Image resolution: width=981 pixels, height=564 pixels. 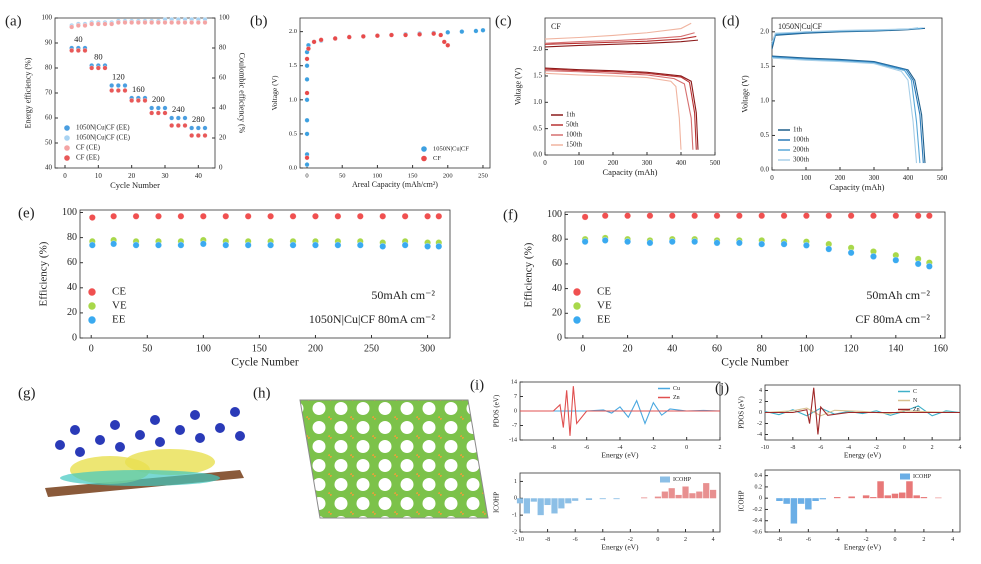 I want to click on panel-label: (j), so click(x=722, y=388).